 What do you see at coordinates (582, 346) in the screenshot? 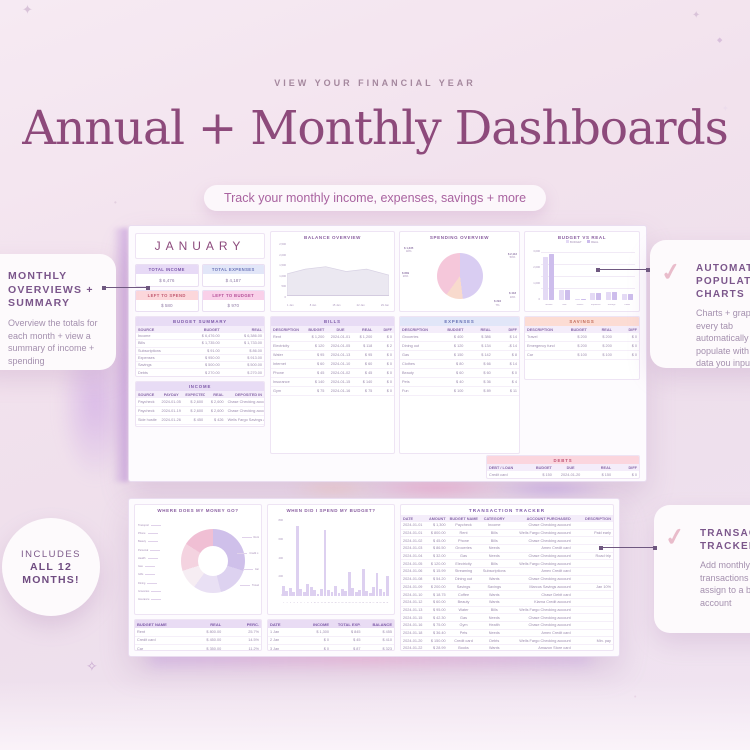
I see `table-row: Emergency fund $ 200 $ 200 $ 0` at bounding box center [582, 346].